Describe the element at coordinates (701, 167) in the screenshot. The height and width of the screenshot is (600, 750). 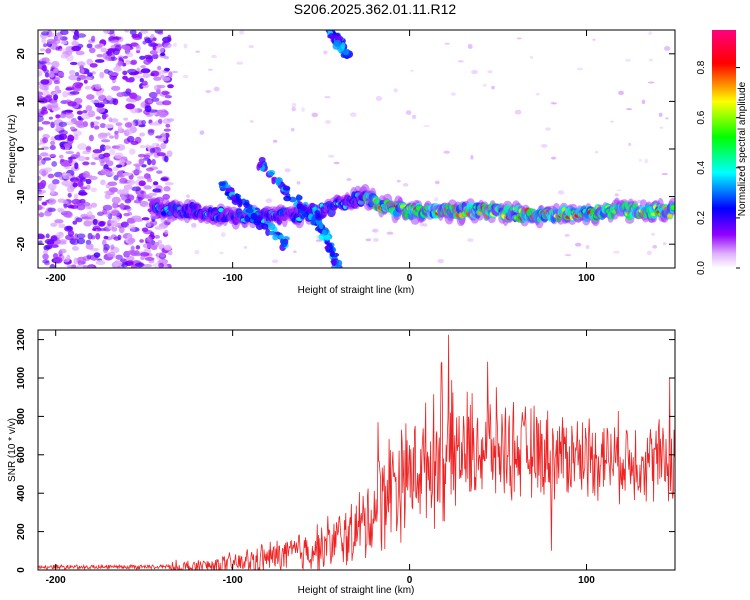
I see `colorbar-tick-label: 0.4` at that location.